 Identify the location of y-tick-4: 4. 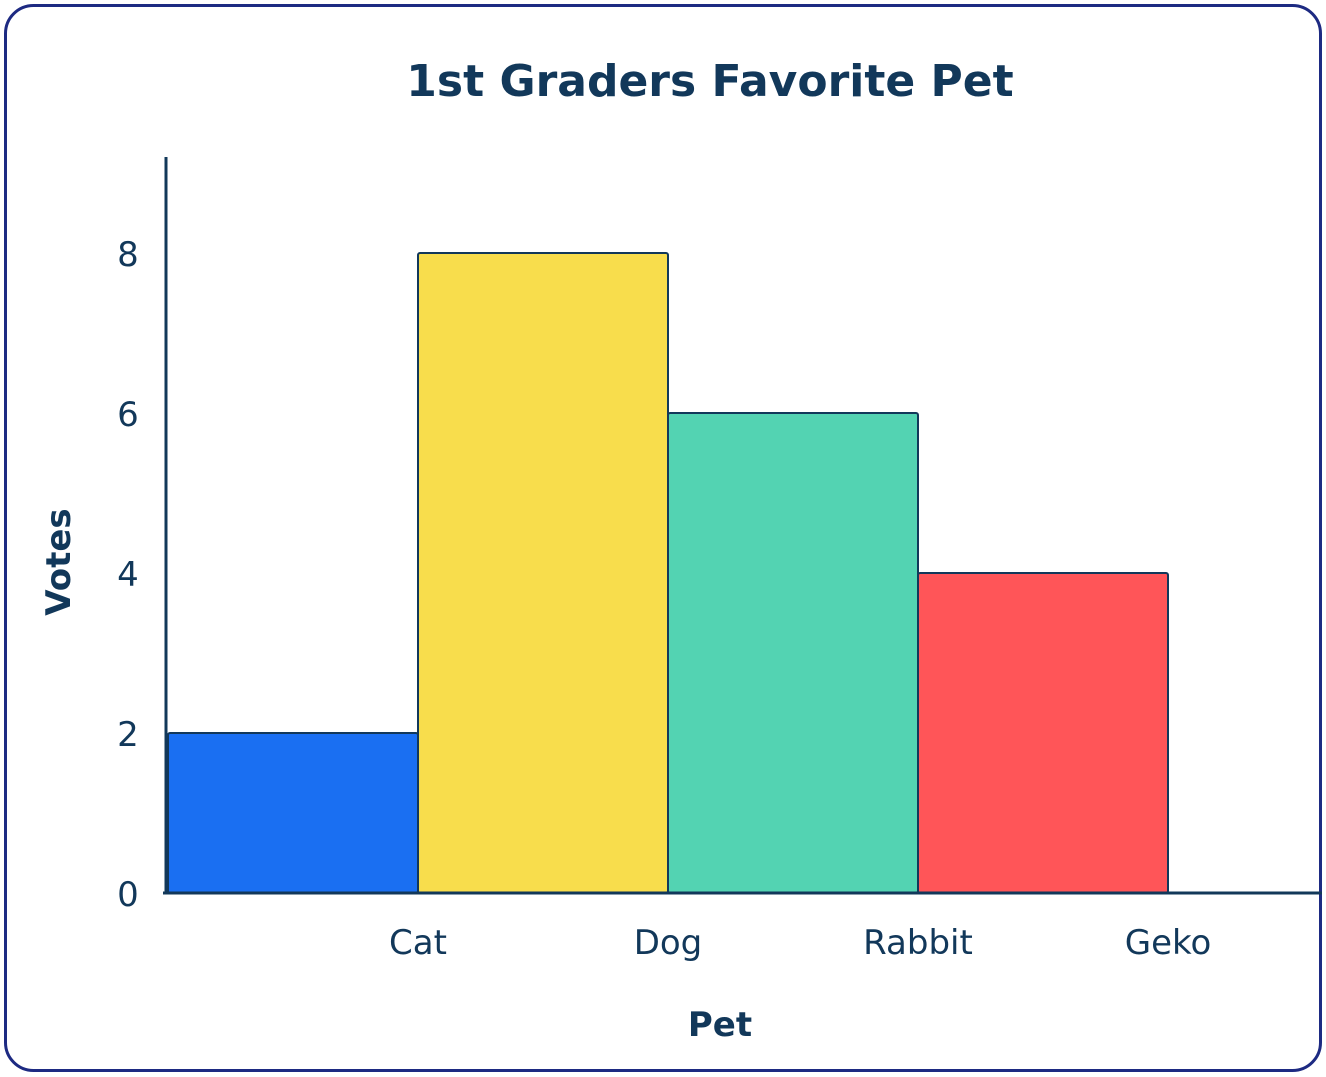
(128, 575).